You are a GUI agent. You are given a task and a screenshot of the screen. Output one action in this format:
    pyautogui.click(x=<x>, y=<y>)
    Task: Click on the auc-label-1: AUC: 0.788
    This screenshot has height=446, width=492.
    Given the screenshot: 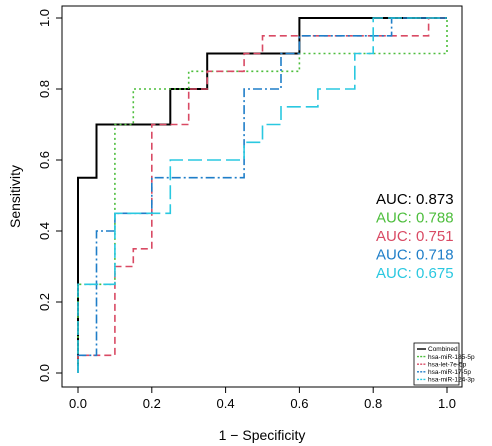 What is the action you would take?
    pyautogui.click(x=415, y=218)
    